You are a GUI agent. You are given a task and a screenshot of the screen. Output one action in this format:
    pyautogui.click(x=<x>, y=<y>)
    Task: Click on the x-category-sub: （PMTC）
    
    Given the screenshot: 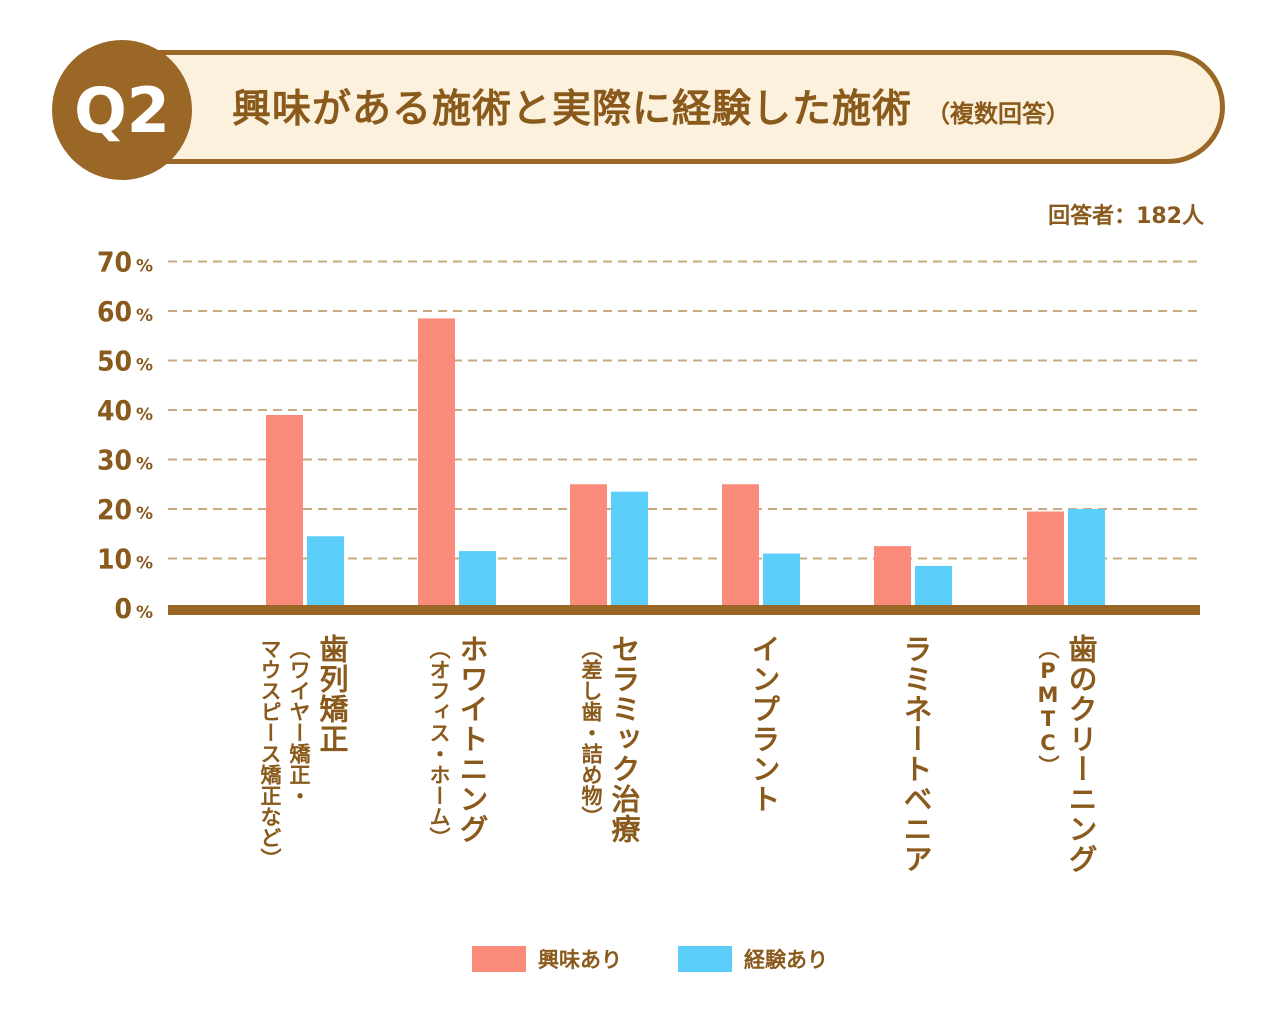 What is the action you would take?
    pyautogui.click(x=1048, y=707)
    